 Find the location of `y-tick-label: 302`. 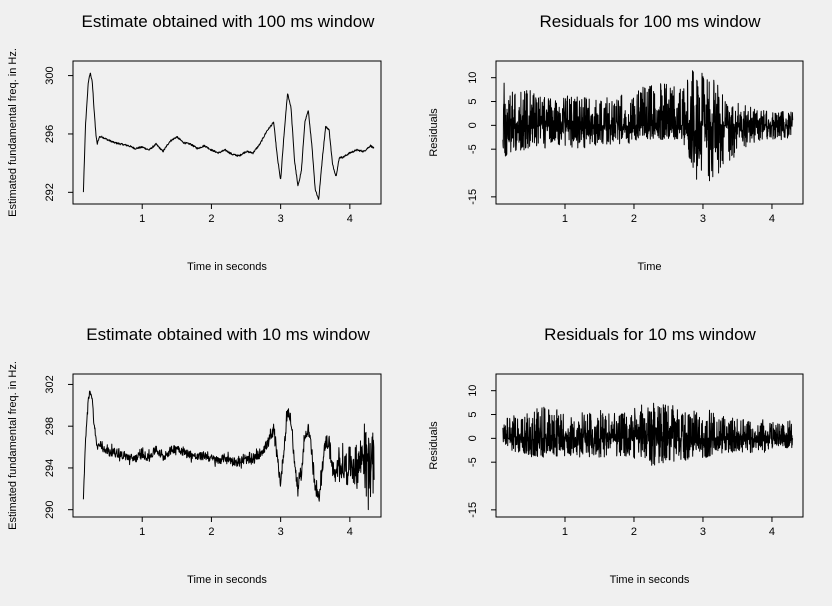

y-tick-label: 302 is located at coordinates (50, 384).